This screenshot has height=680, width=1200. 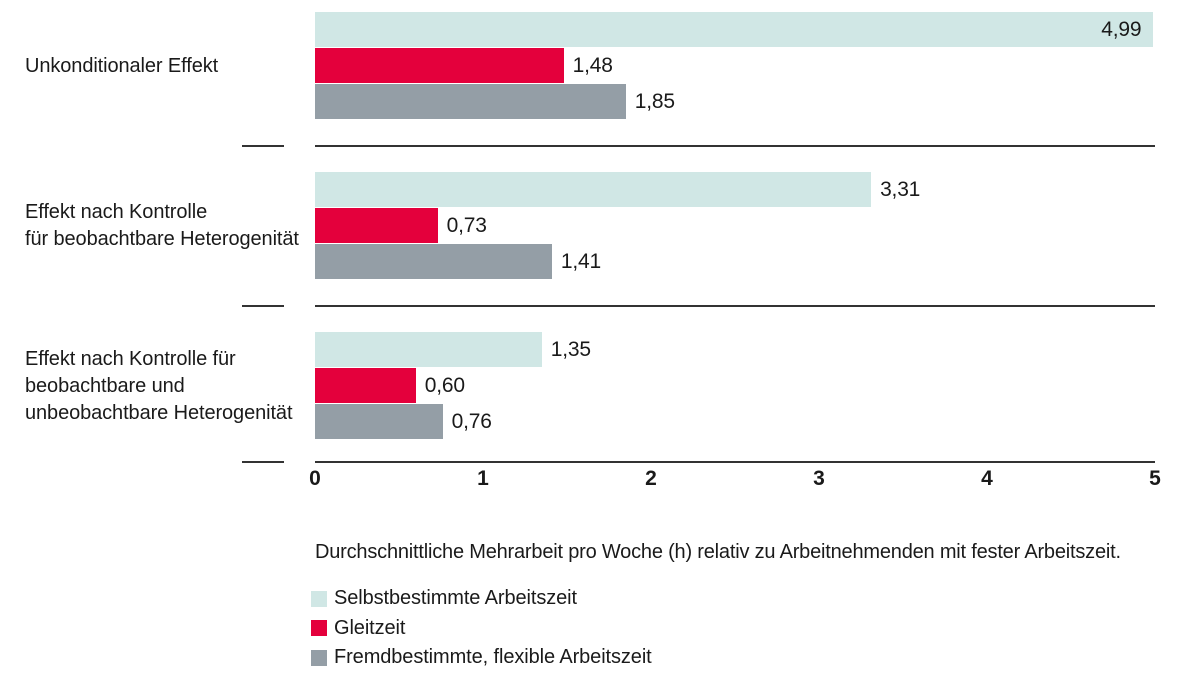 I want to click on bar-value-label: 0,73, so click(x=466, y=225).